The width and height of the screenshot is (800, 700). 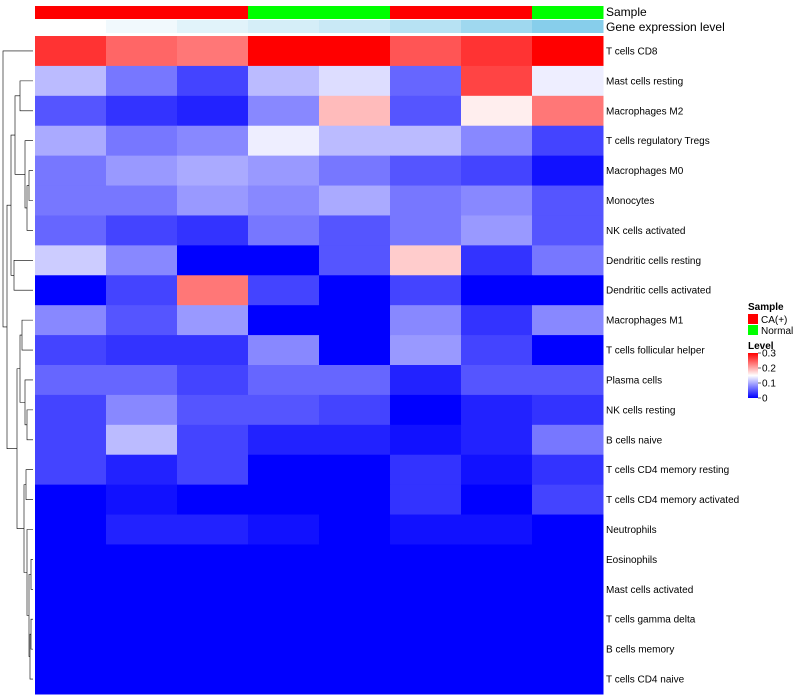 I want to click on row-label: Eosinophils, so click(x=631, y=560).